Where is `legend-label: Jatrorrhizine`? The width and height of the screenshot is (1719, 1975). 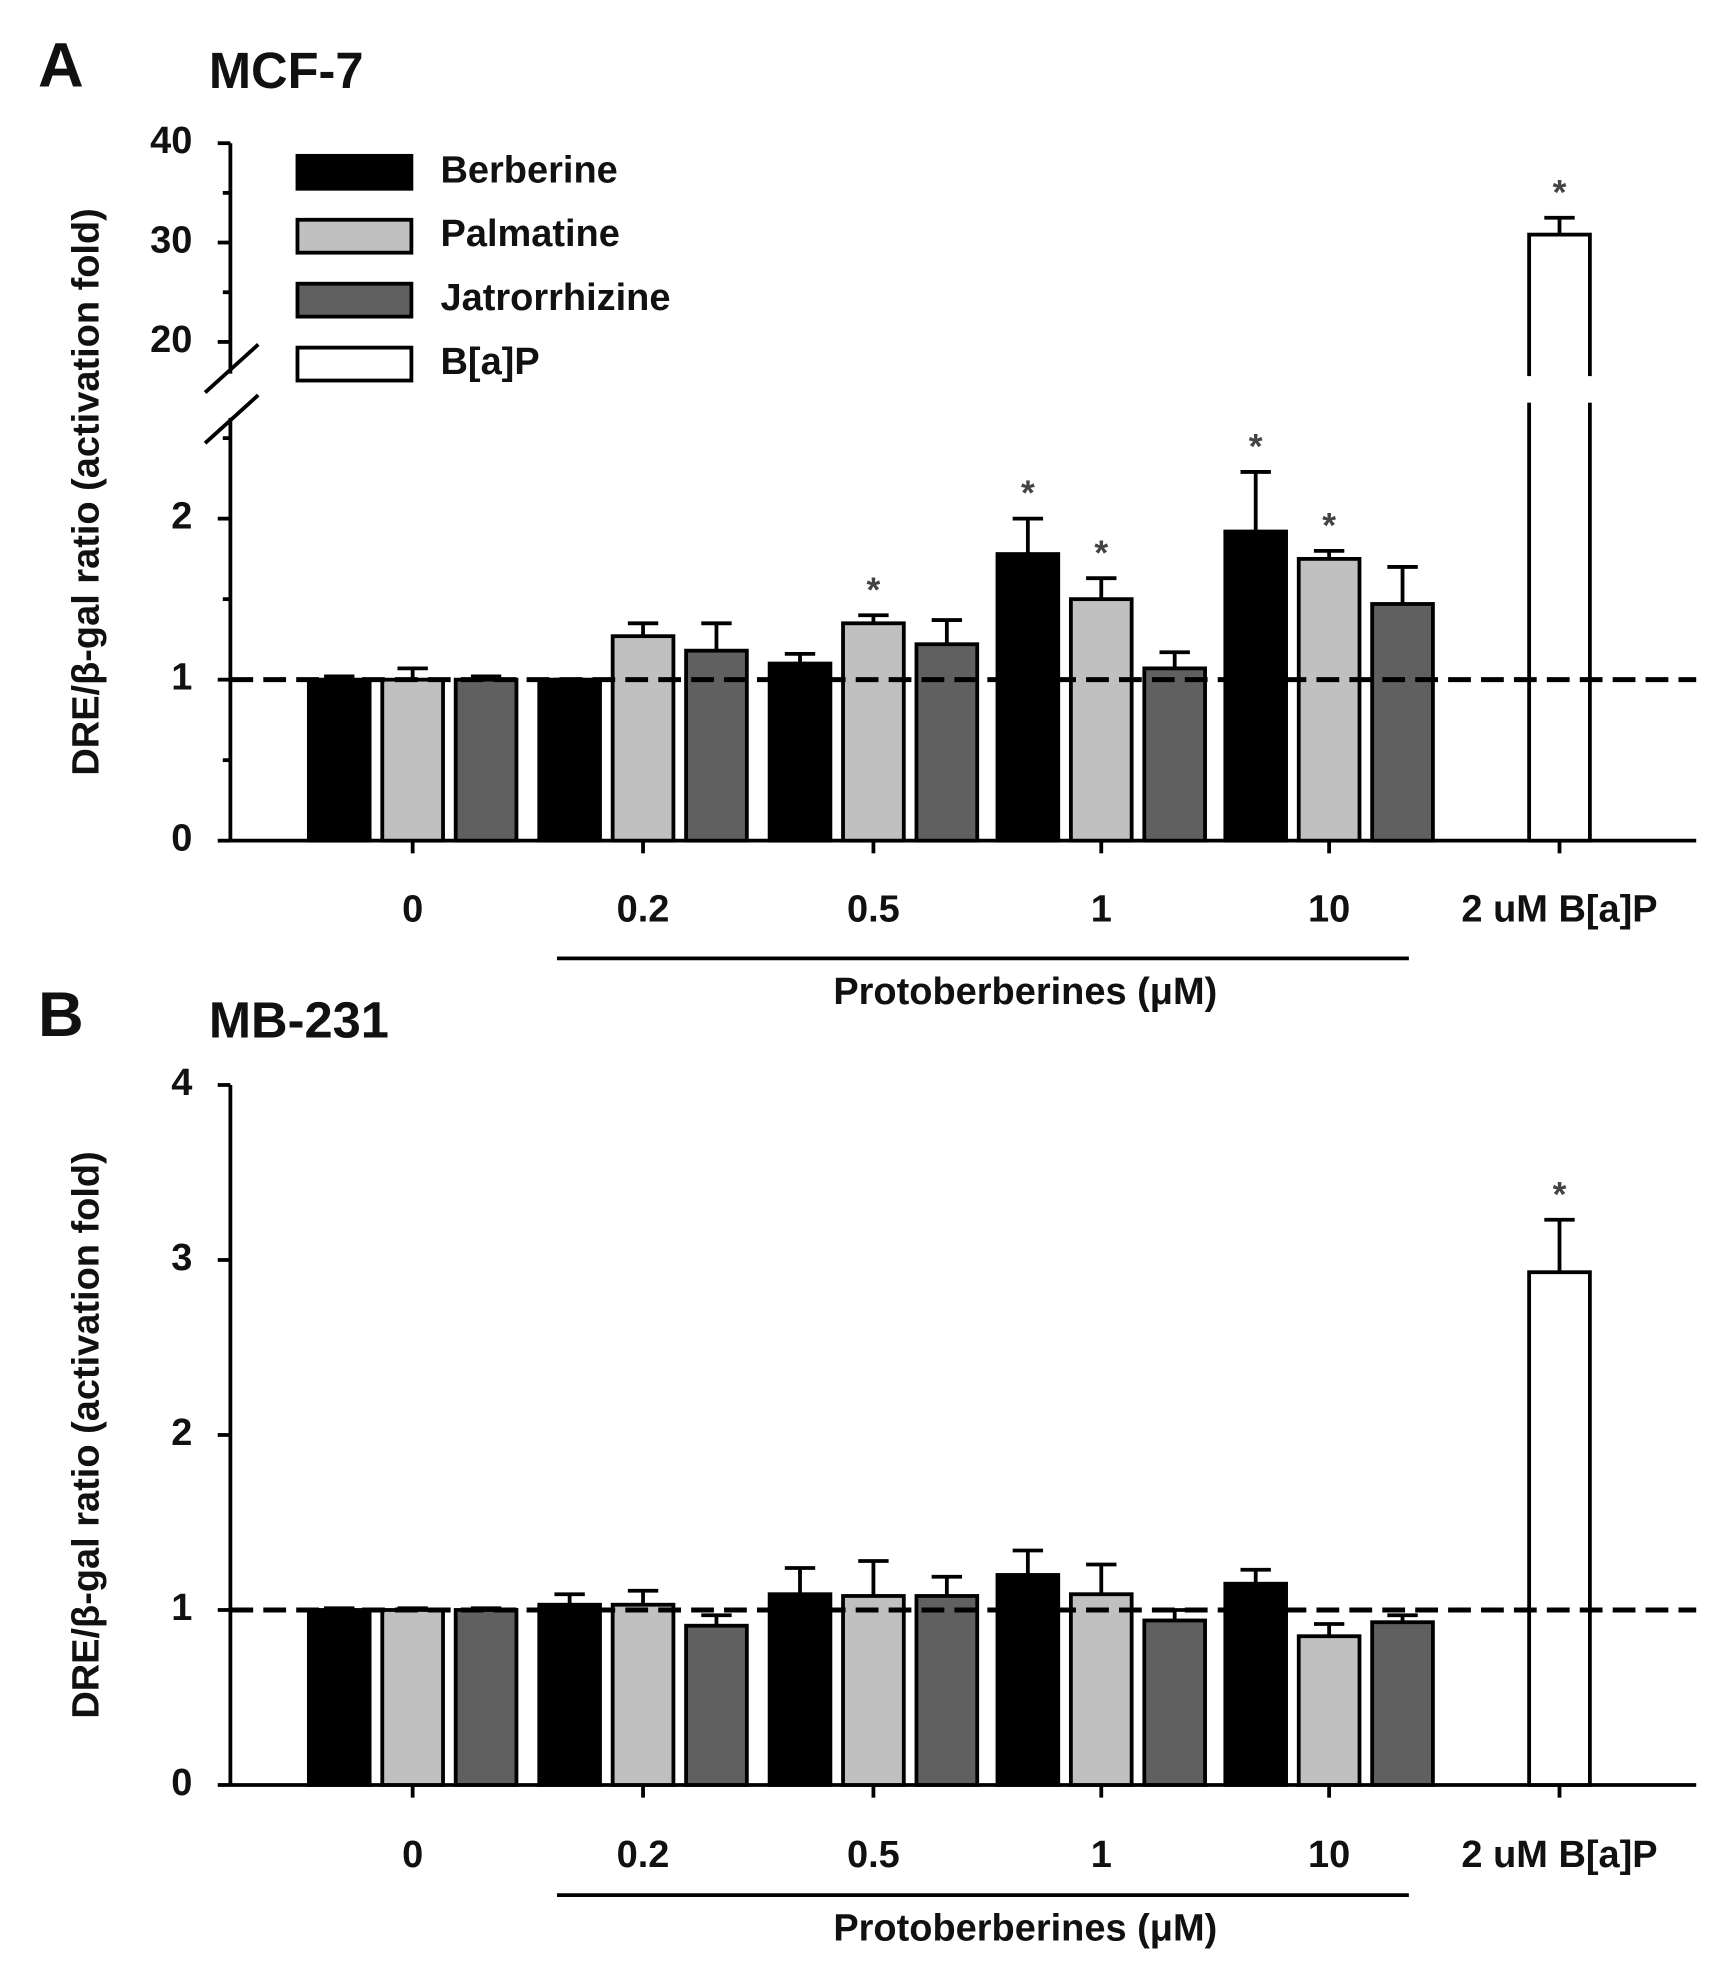 legend-label: Jatrorrhizine is located at coordinates (556, 298).